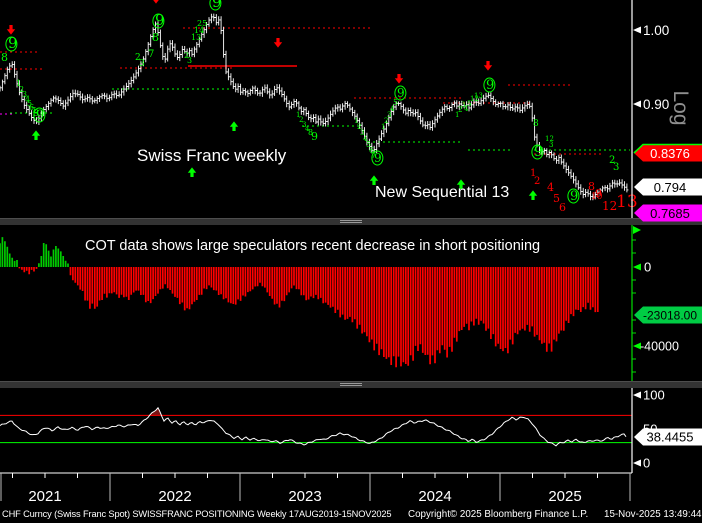  I want to click on sequential-digit: 10, so click(597, 197).